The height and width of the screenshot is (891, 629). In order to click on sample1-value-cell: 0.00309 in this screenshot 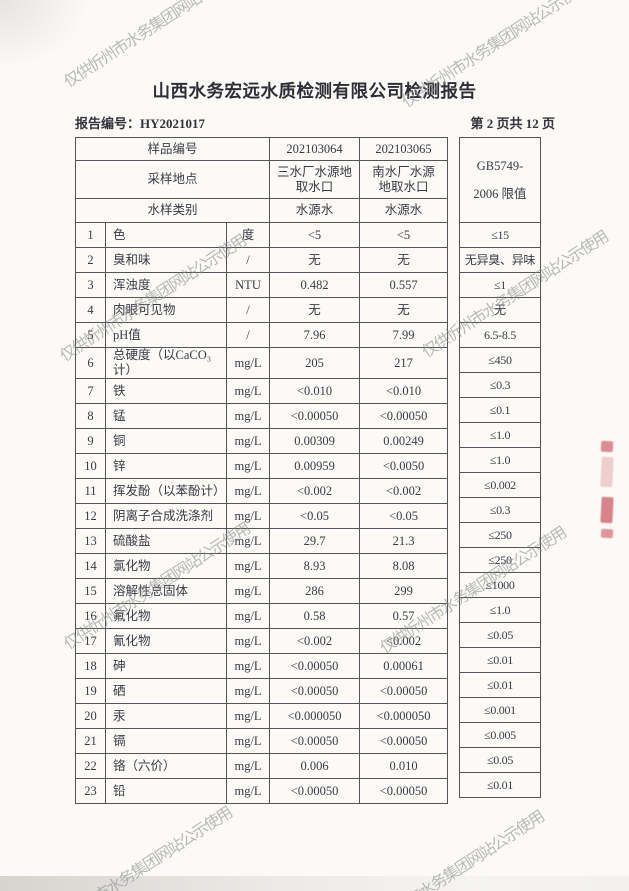, I will do `click(315, 441)`.